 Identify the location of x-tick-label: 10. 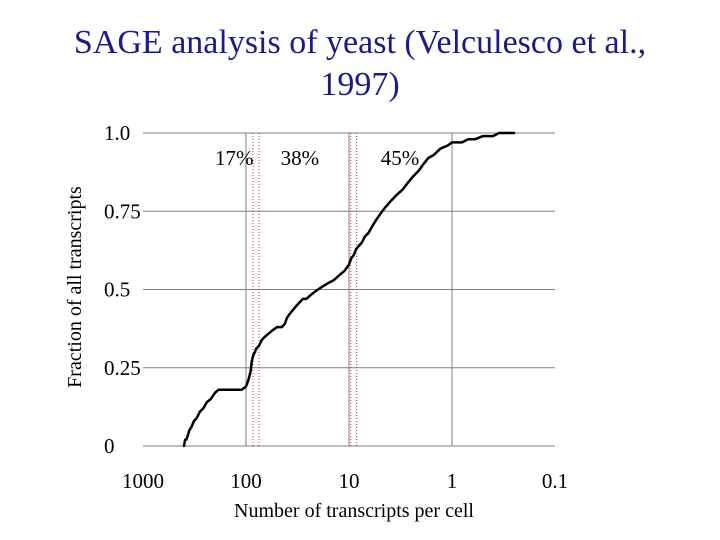
(349, 481).